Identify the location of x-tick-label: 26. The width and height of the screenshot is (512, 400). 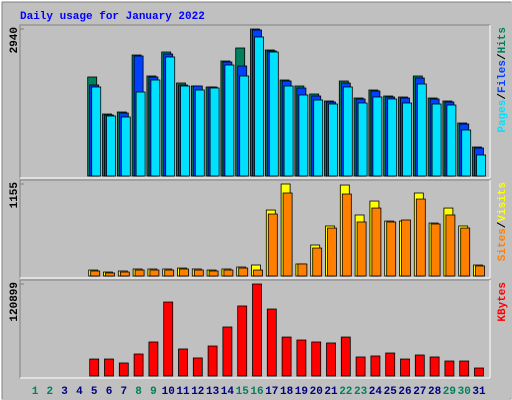
(404, 392).